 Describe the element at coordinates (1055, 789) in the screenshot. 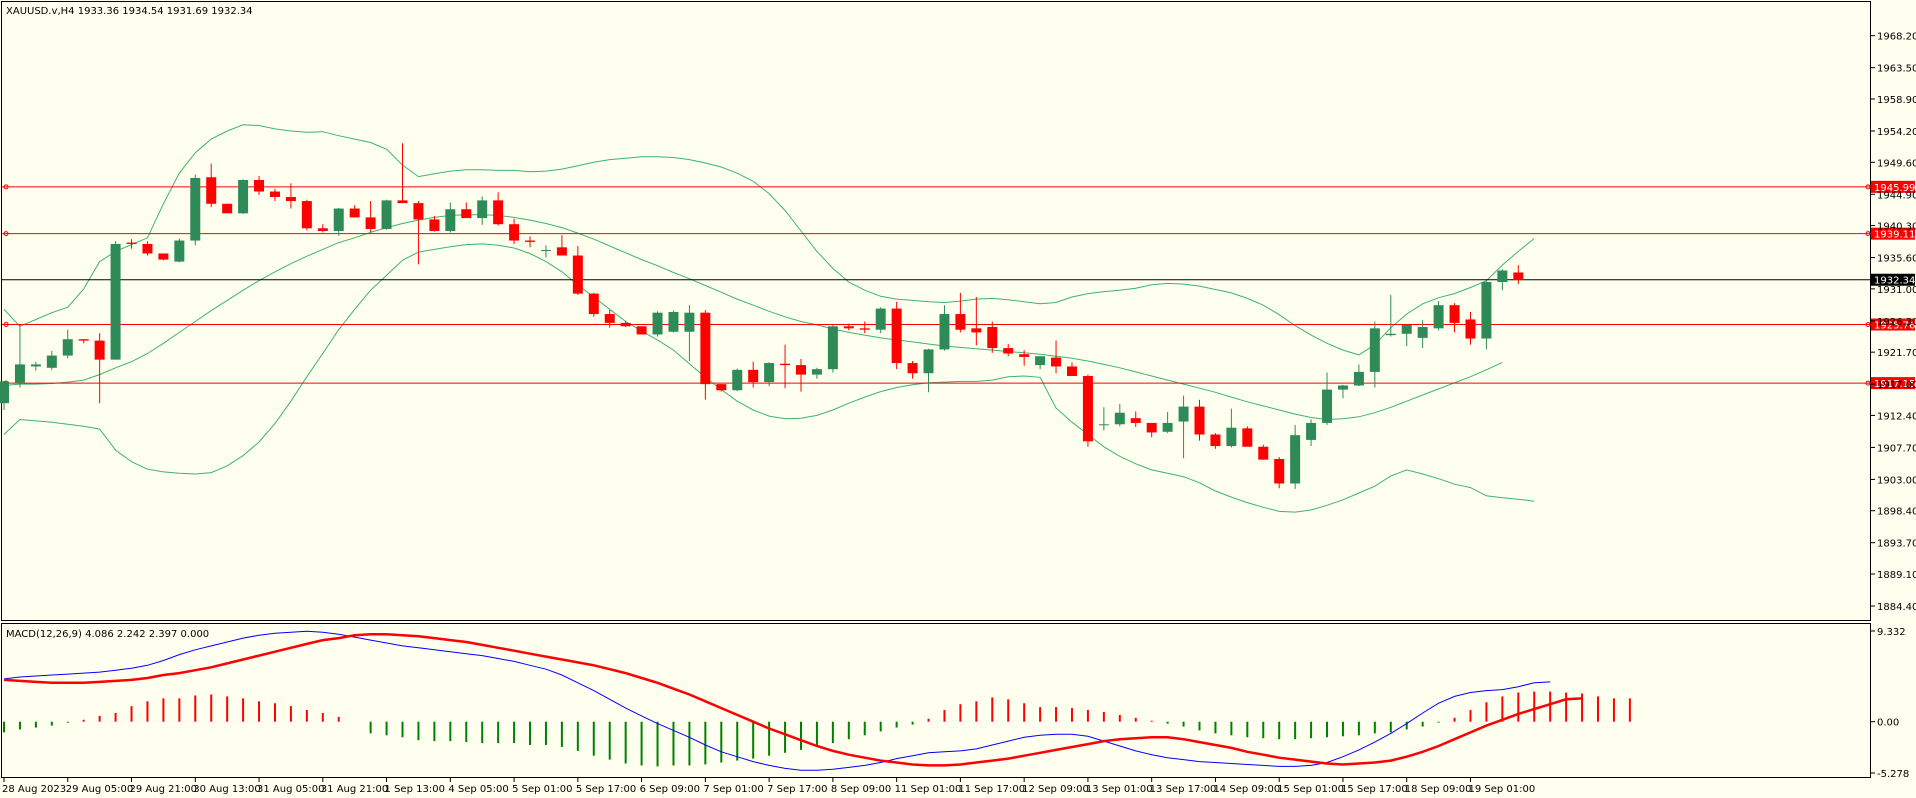

I see `time-tick-label: 12 Sep 09:00` at that location.